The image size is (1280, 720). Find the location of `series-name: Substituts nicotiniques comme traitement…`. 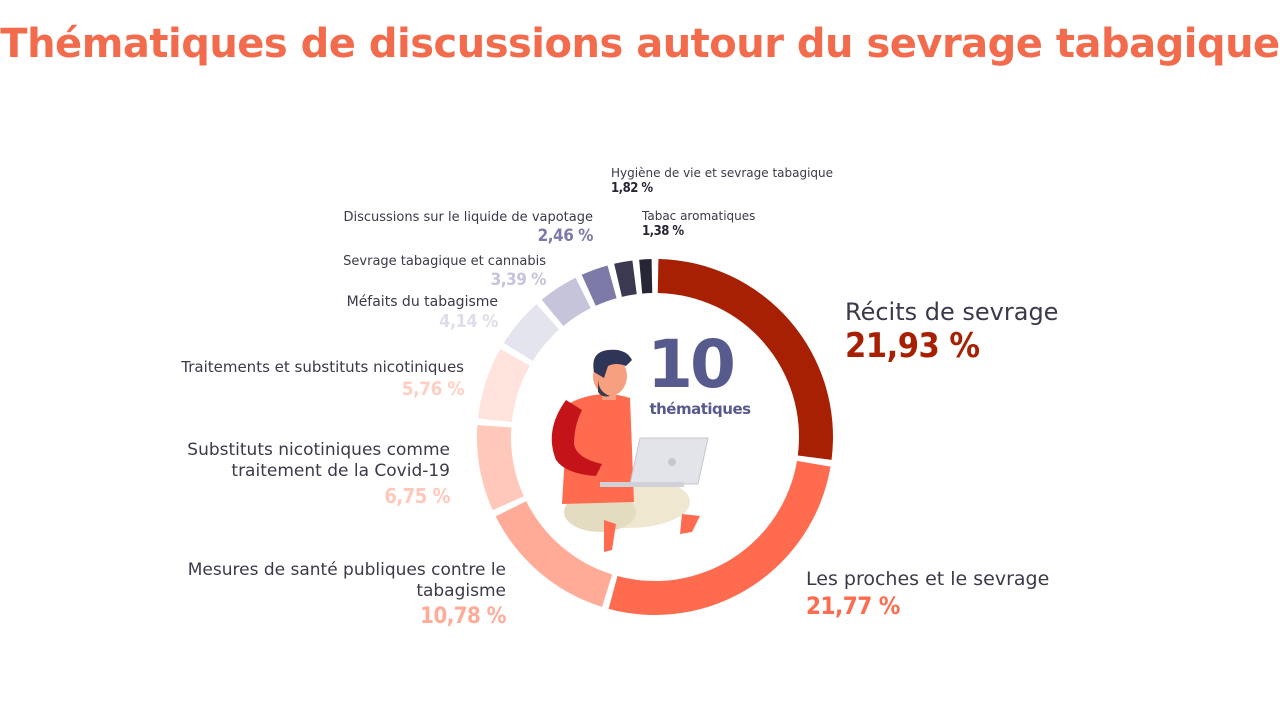

series-name: Substituts nicotiniques comme traitement… is located at coordinates (318, 460).